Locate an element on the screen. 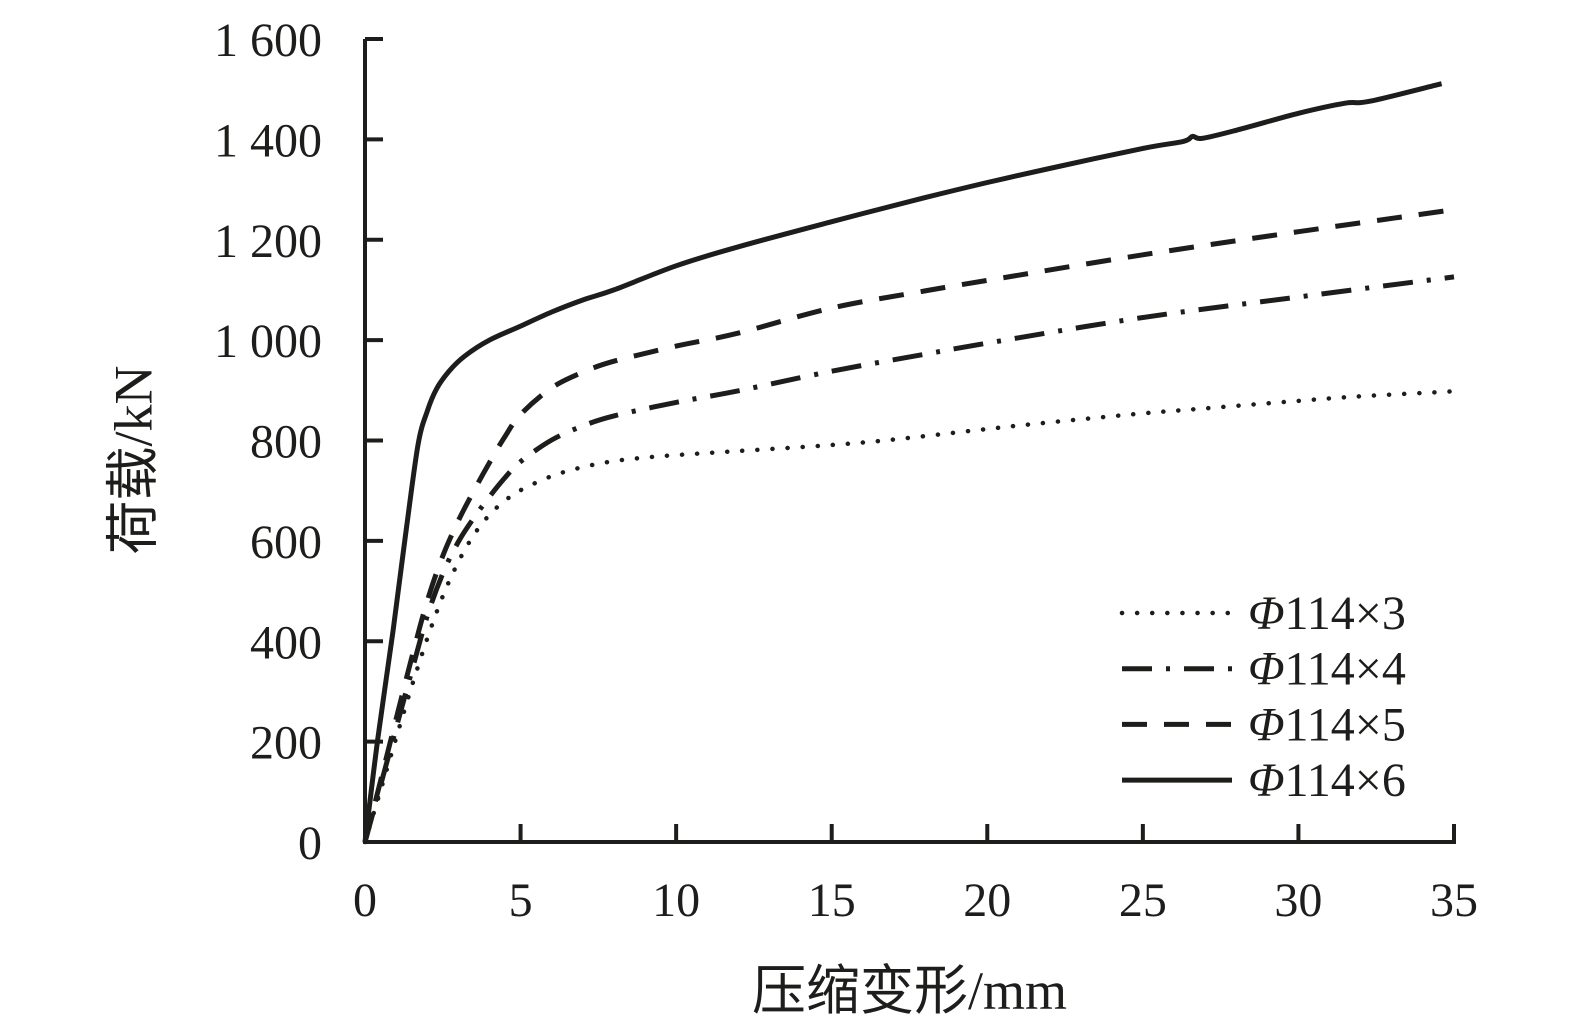 This screenshot has height=1028, width=1575. x-tick-label: 0 is located at coordinates (365, 900).